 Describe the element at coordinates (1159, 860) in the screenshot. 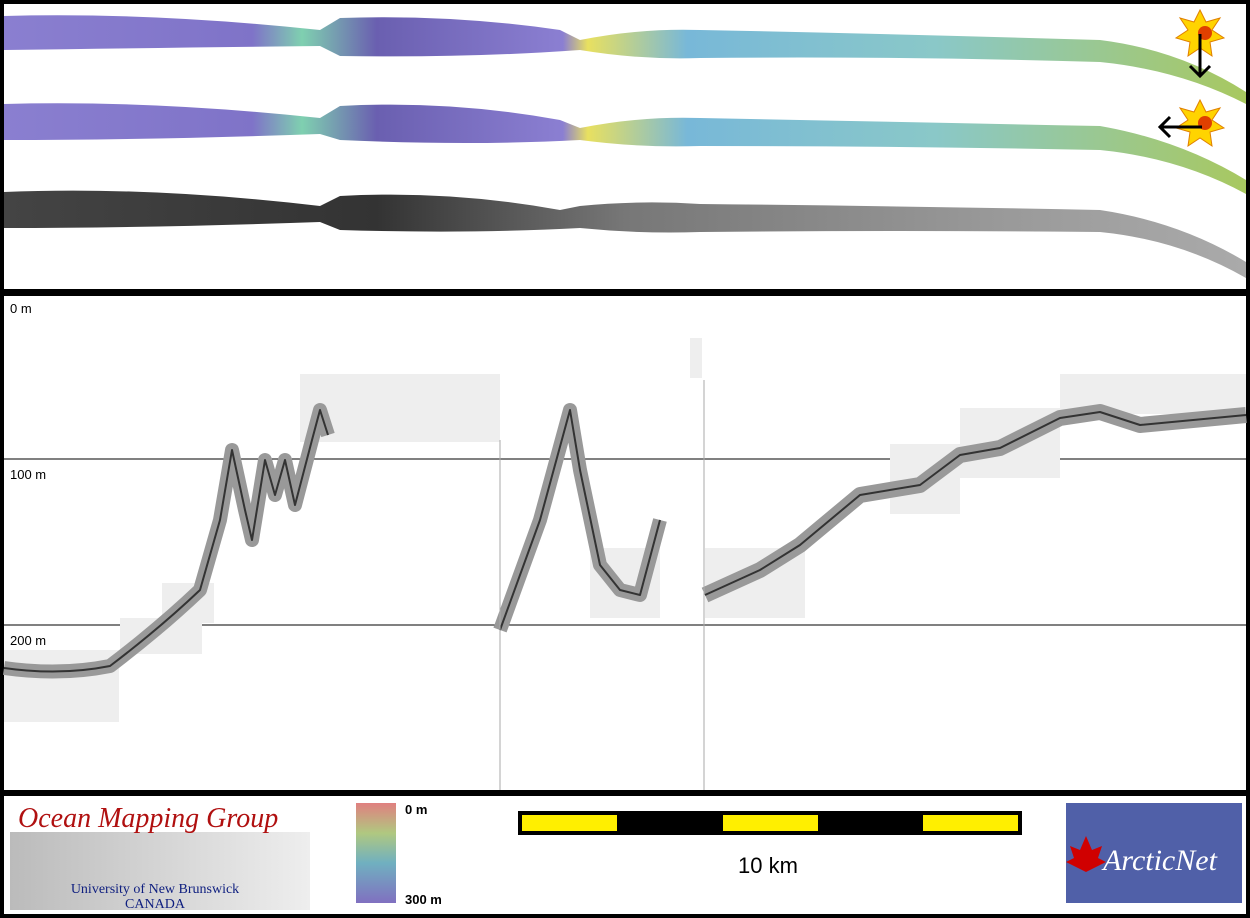

I see `partner-name: ArcticNet` at that location.